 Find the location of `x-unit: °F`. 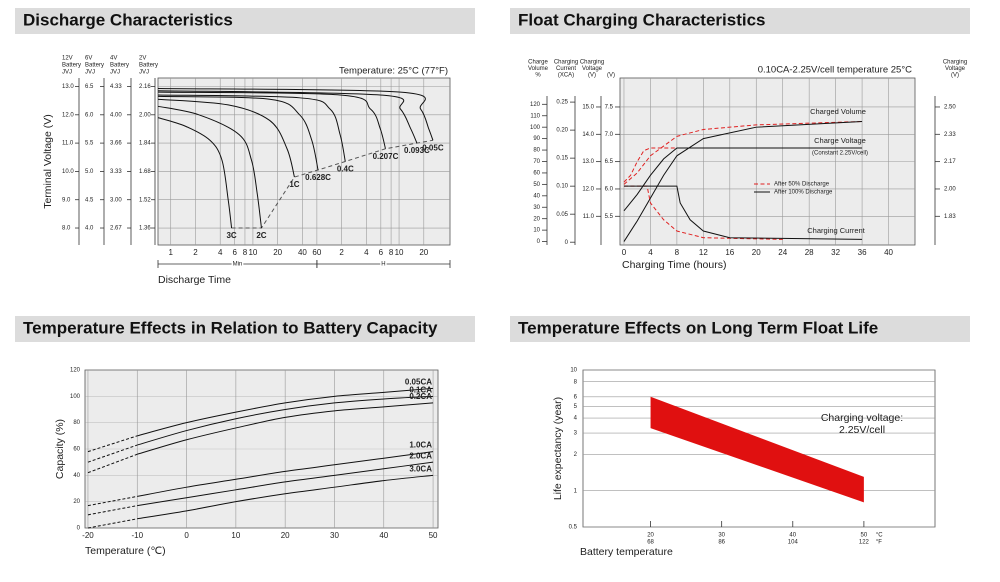

x-unit: °F is located at coordinates (879, 543).